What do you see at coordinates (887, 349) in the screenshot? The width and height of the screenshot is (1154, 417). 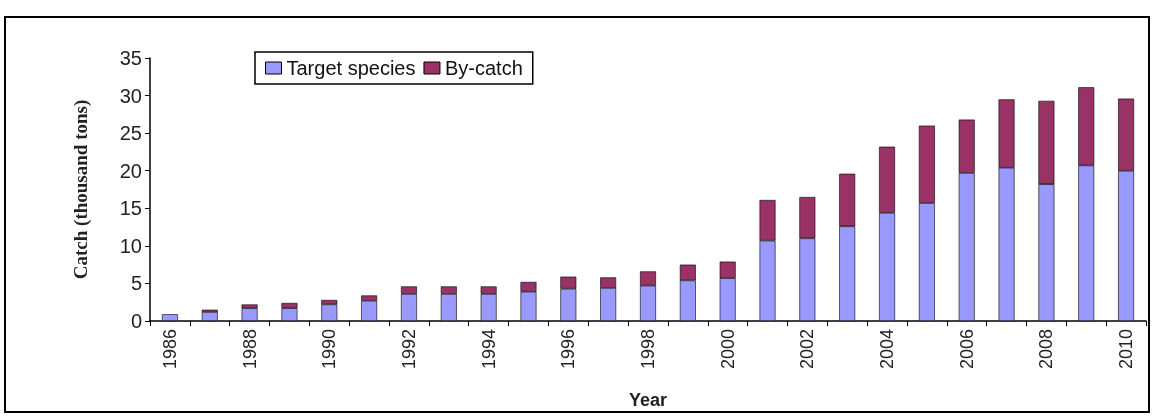 I see `x-tick-label: 2004` at bounding box center [887, 349].